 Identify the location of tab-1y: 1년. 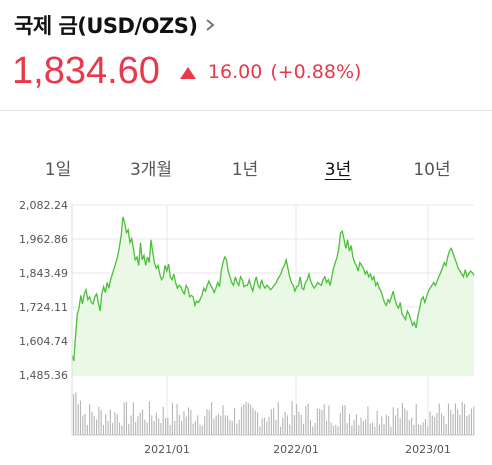
(245, 170).